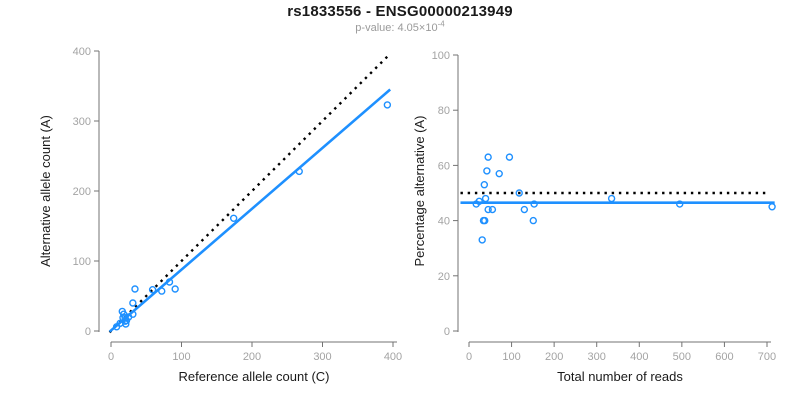 This screenshot has width=800, height=400. I want to click on y-axis-title: Percentage alternative (A), so click(419, 190).